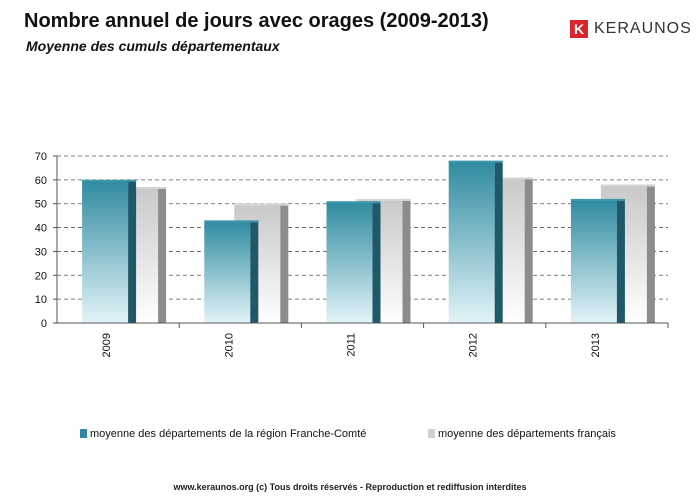 The image size is (700, 500). What do you see at coordinates (527, 434) in the screenshot?
I see `legend-label-france: moyenne des départements français` at bounding box center [527, 434].